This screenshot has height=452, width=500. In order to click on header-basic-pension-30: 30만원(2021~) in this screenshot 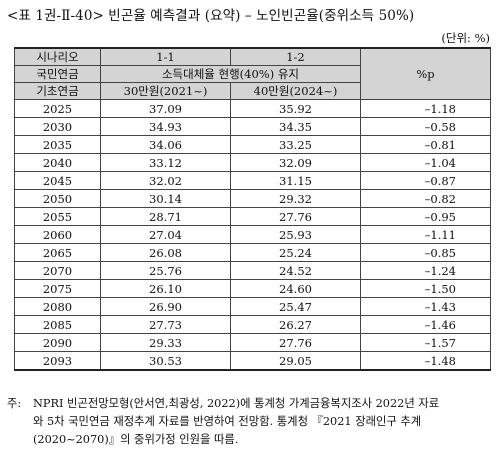, I will do `click(165, 91)`.